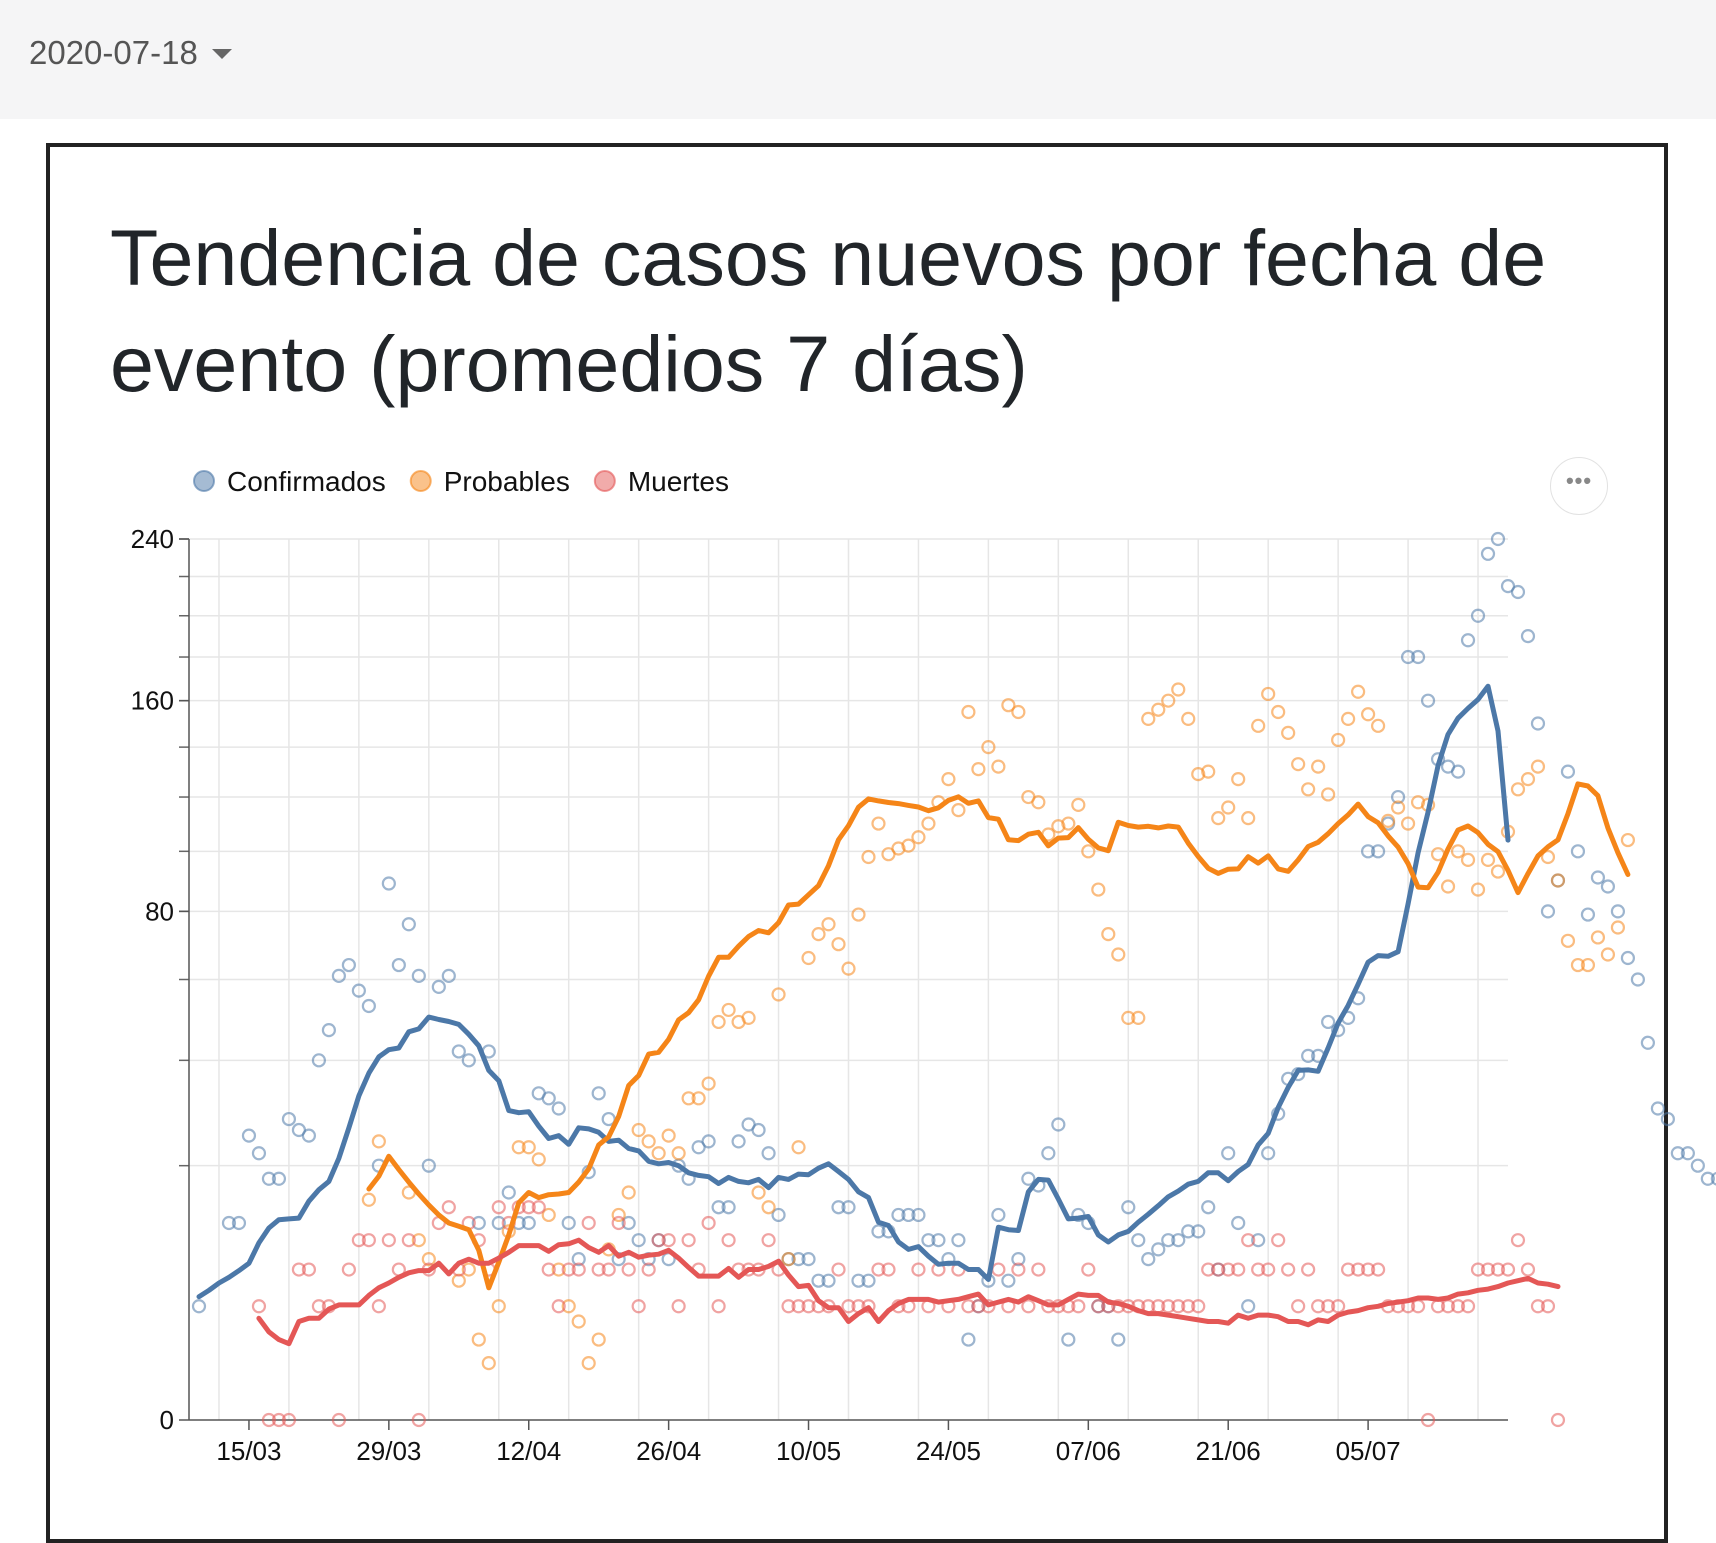 The width and height of the screenshot is (1716, 1543). What do you see at coordinates (507, 481) in the screenshot?
I see `legend-label-probables: Probables` at bounding box center [507, 481].